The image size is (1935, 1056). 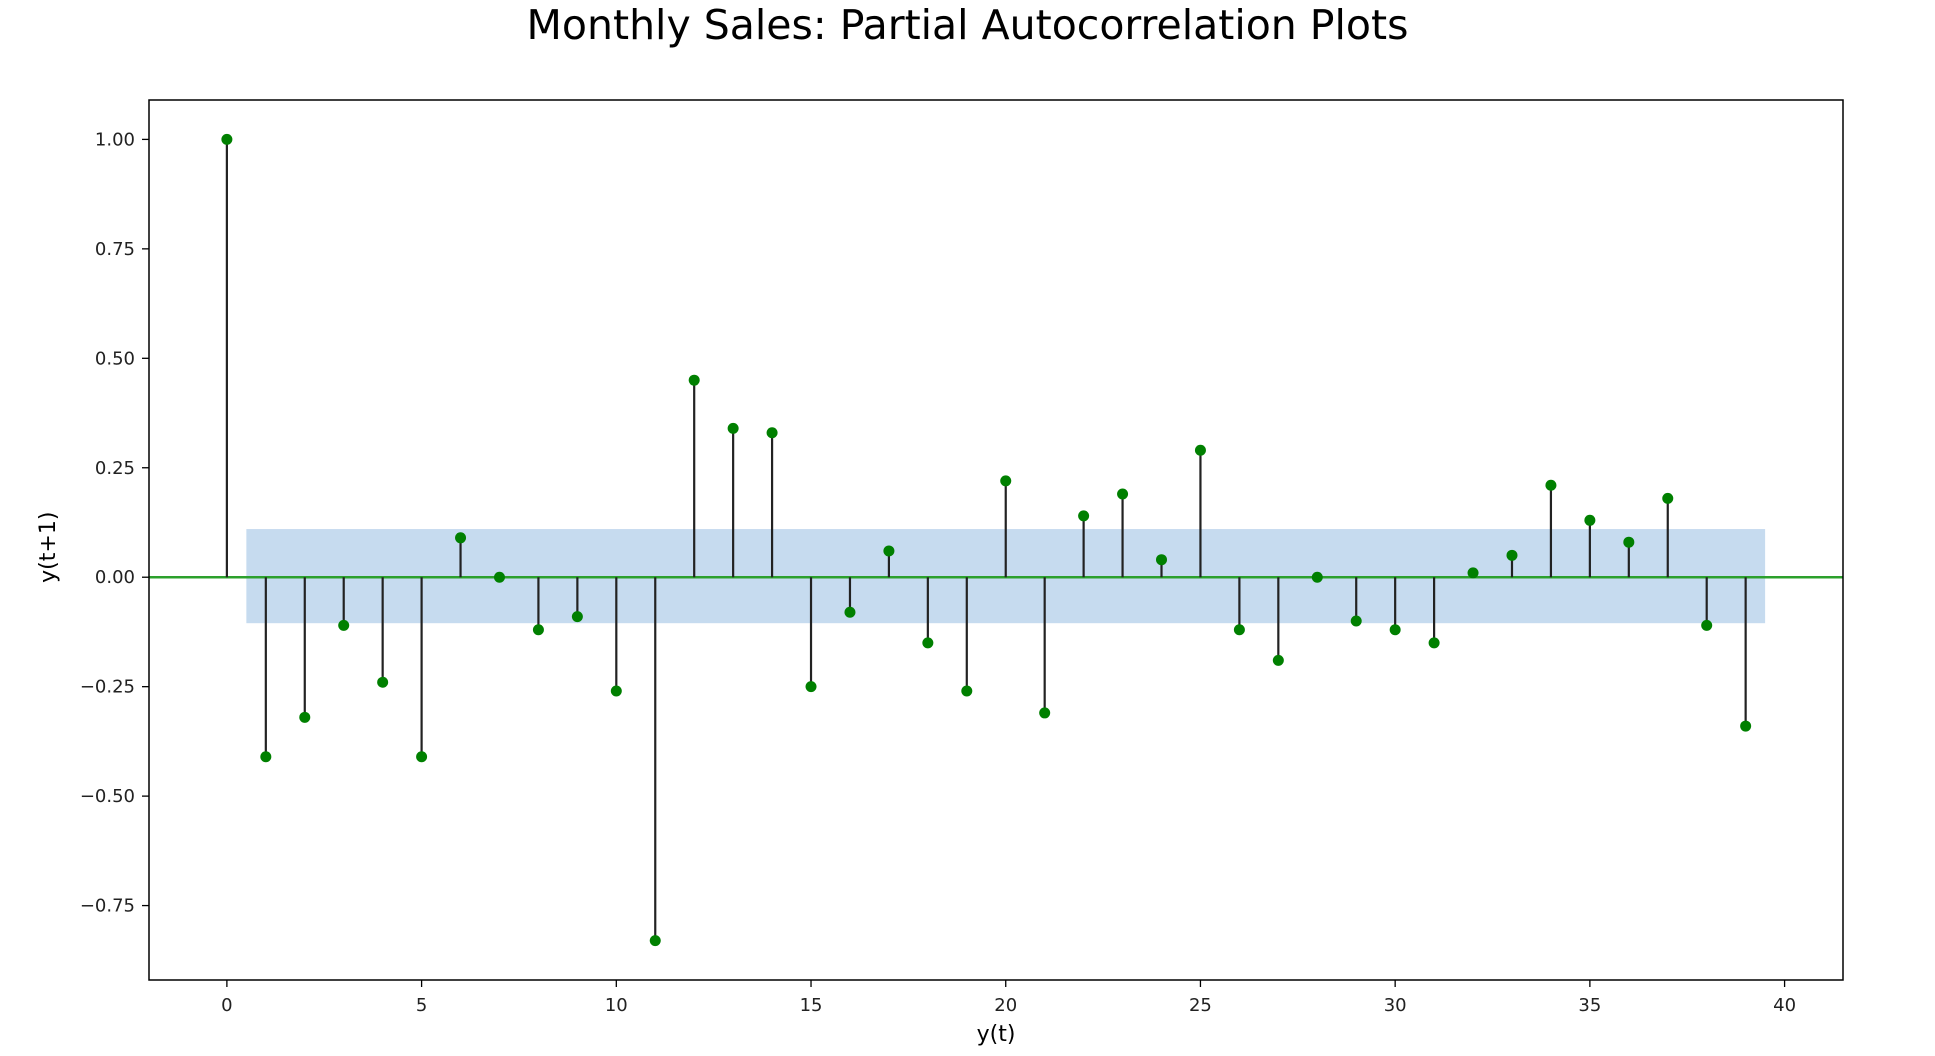 What do you see at coordinates (115, 358) in the screenshot?
I see `y-tick-label: 0.50` at bounding box center [115, 358].